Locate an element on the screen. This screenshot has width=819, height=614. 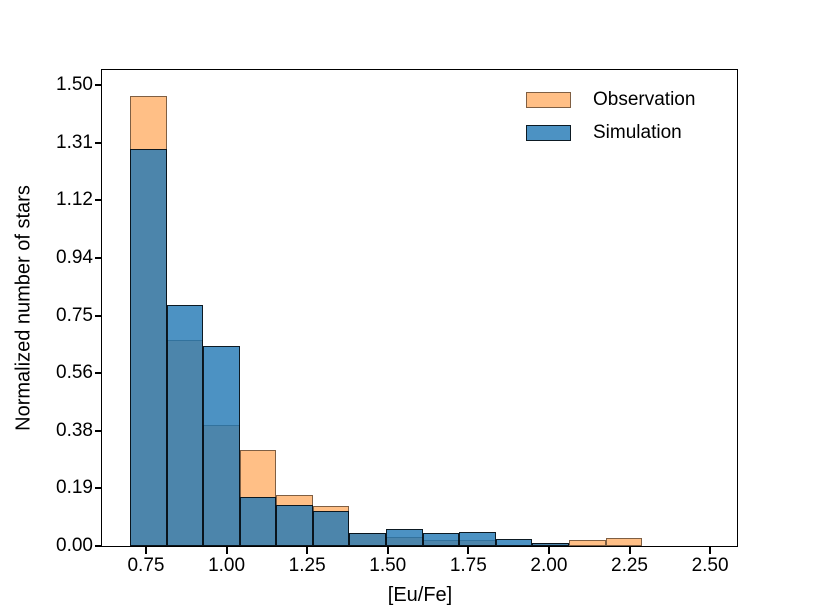
x-tick-label: 1.00 is located at coordinates (227, 565).